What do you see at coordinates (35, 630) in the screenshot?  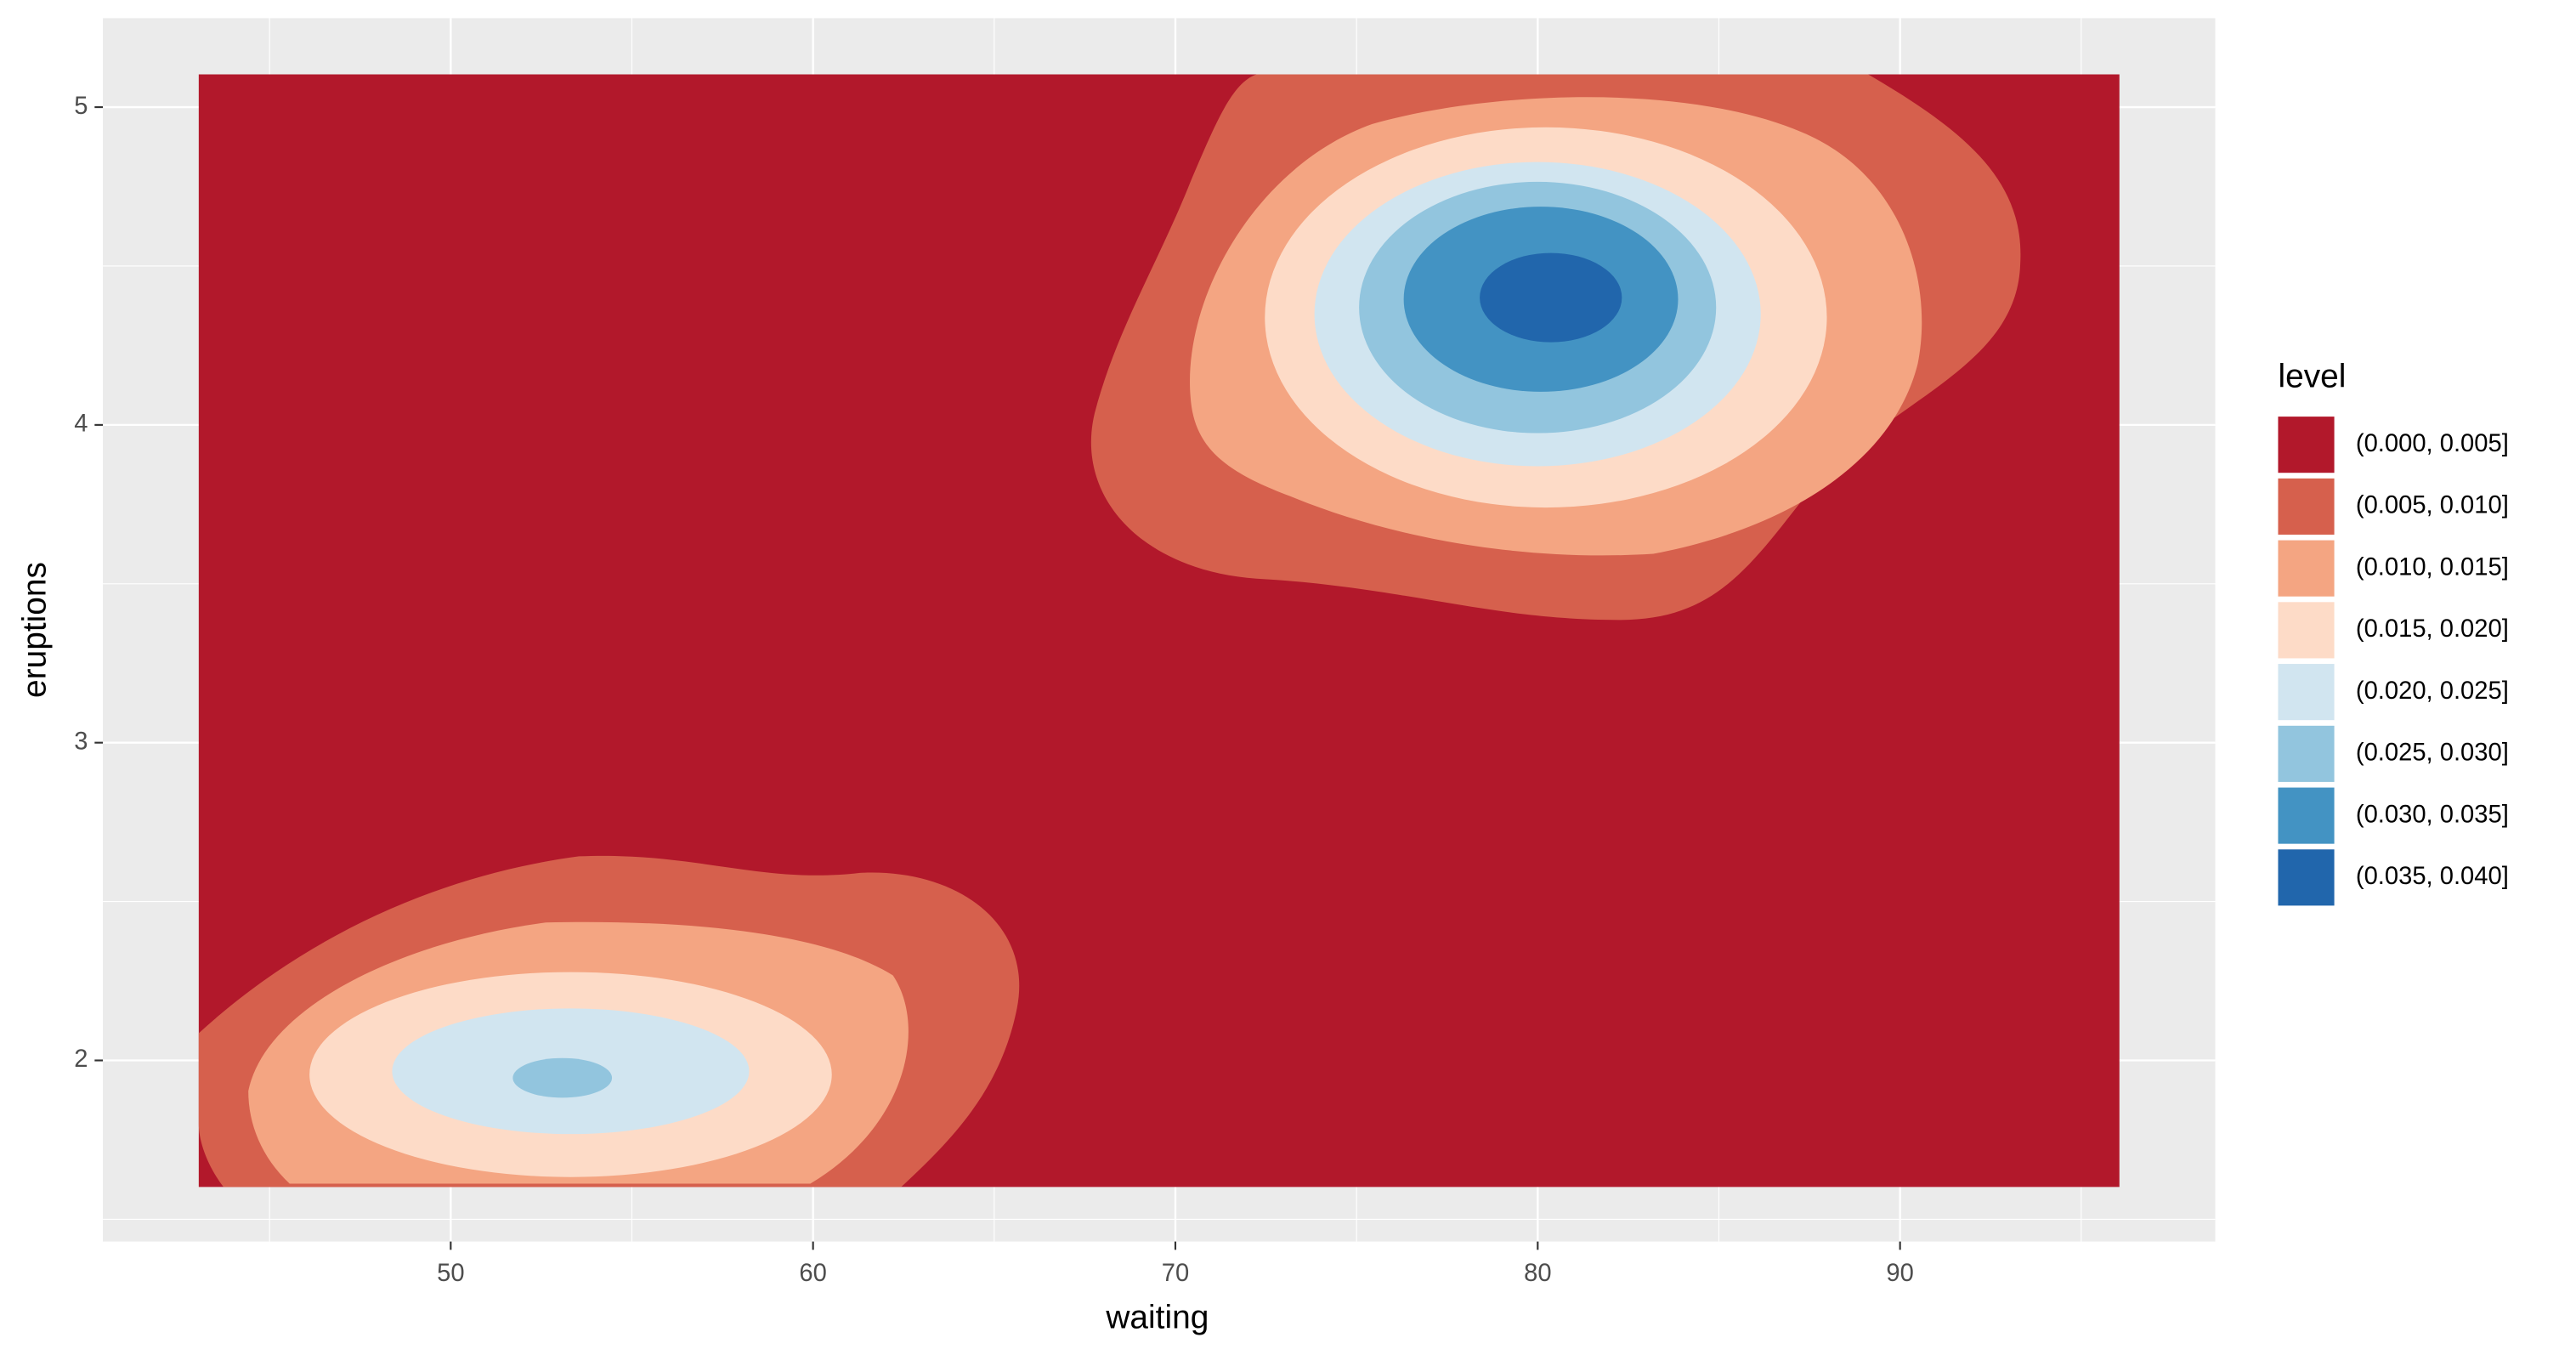 I see `y-axis-label: eruptions` at bounding box center [35, 630].